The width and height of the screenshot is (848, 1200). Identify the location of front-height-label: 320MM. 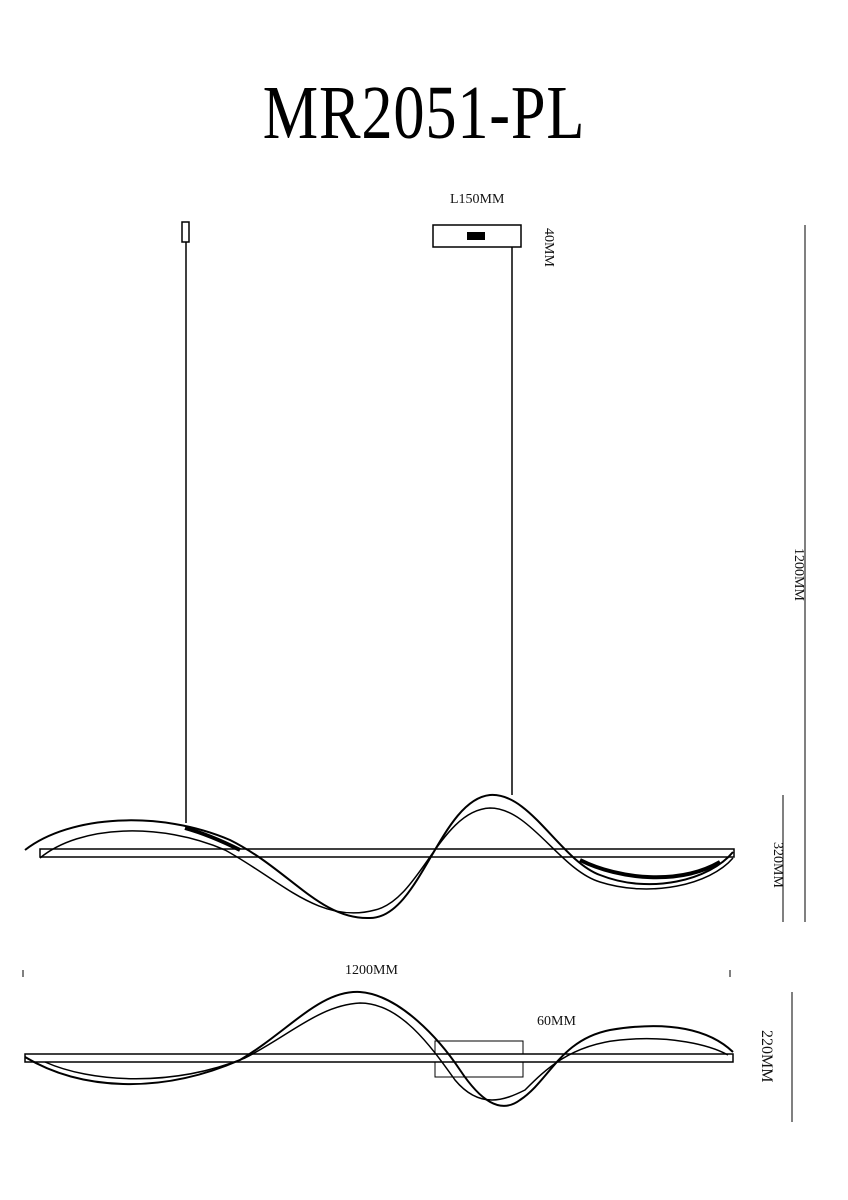
(777, 865).